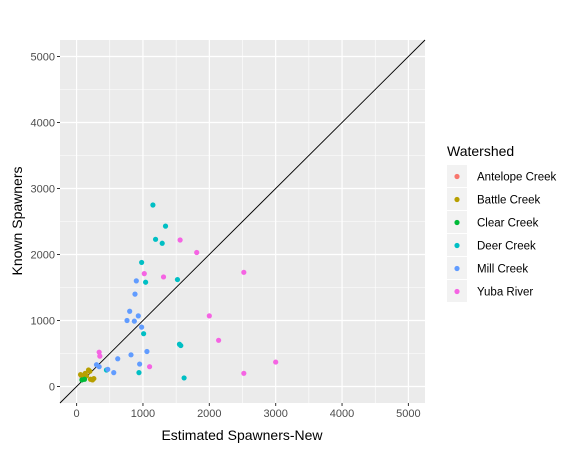 The image size is (571, 457). Describe the element at coordinates (480, 151) in the screenshot. I see `legend-title: Watershed` at that location.